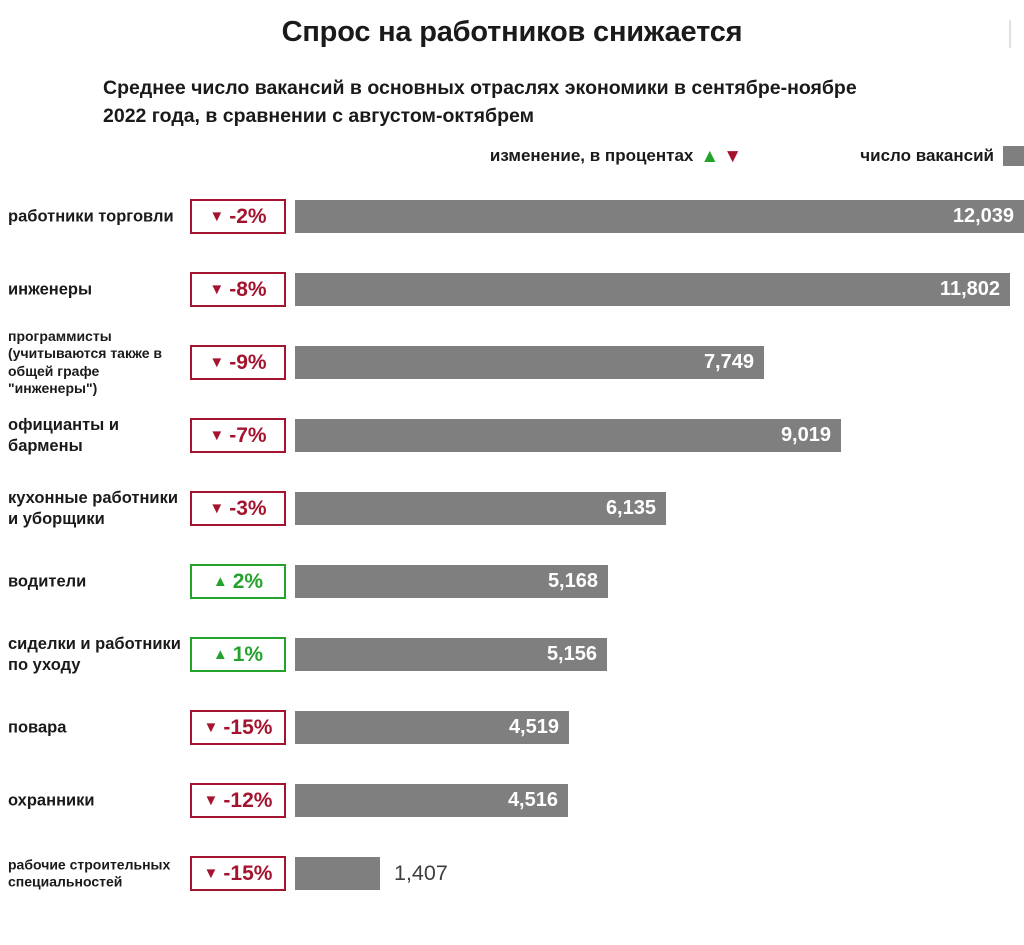  What do you see at coordinates (431, 800) in the screenshot?
I see `vacancy-bar: 4,516` at bounding box center [431, 800].